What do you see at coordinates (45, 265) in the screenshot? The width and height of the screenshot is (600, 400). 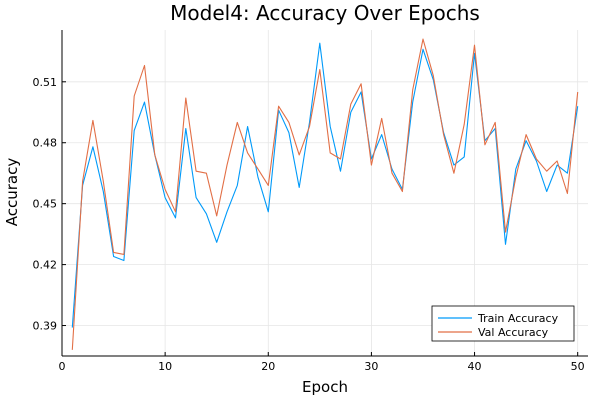 I see `y-tick-label: 0.42` at bounding box center [45, 265].